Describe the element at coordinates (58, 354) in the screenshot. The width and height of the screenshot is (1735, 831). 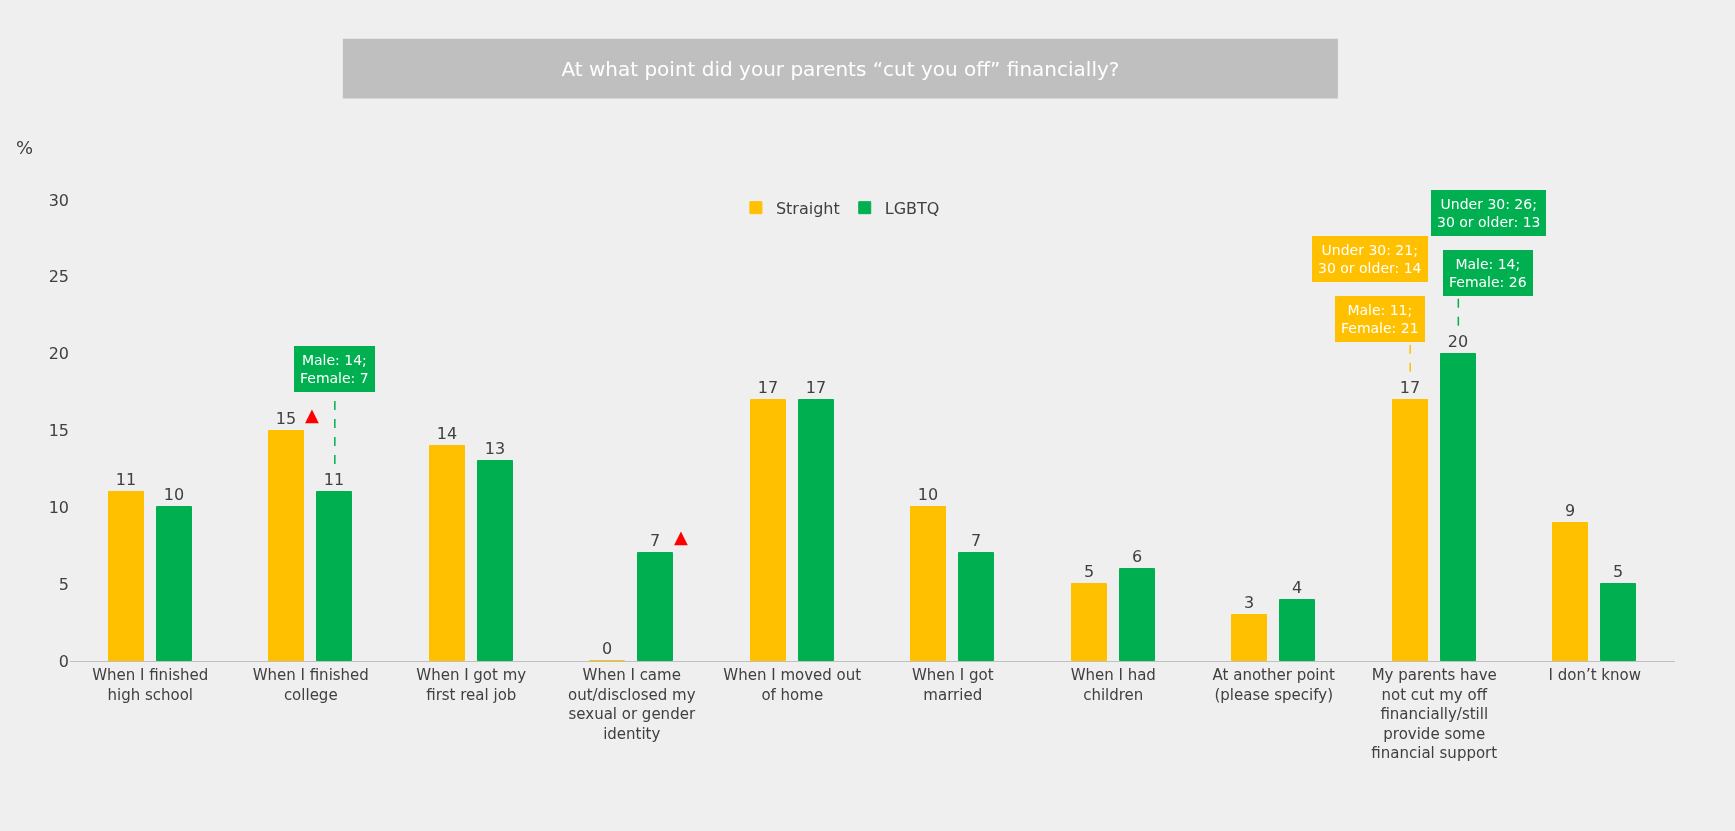
I see `y-tick-label: 20` at that location.